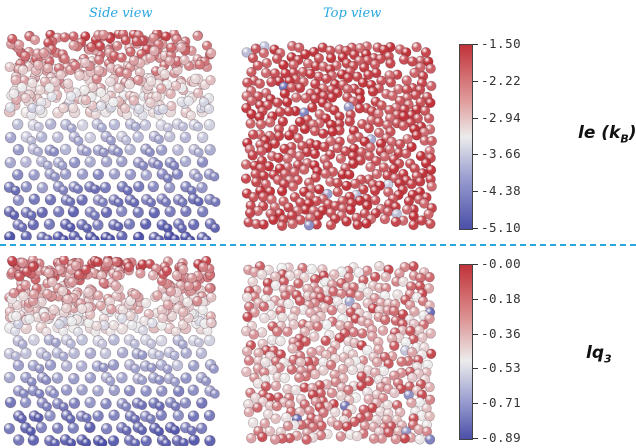  What do you see at coordinates (501, 333) in the screenshot?
I see `colorbar-tick-label: -0.36` at bounding box center [501, 333].